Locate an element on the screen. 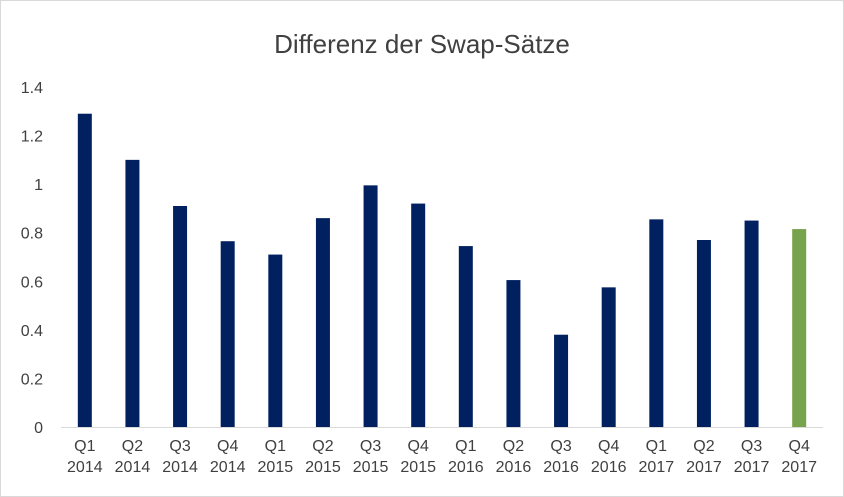  chart-title: Differenz der Swap-Sätze is located at coordinates (422, 44).